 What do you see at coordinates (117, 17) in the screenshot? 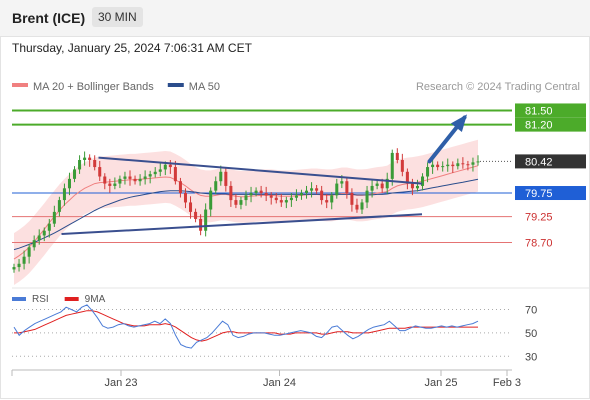
I see `interval-badge: 30 MIN` at bounding box center [117, 17].